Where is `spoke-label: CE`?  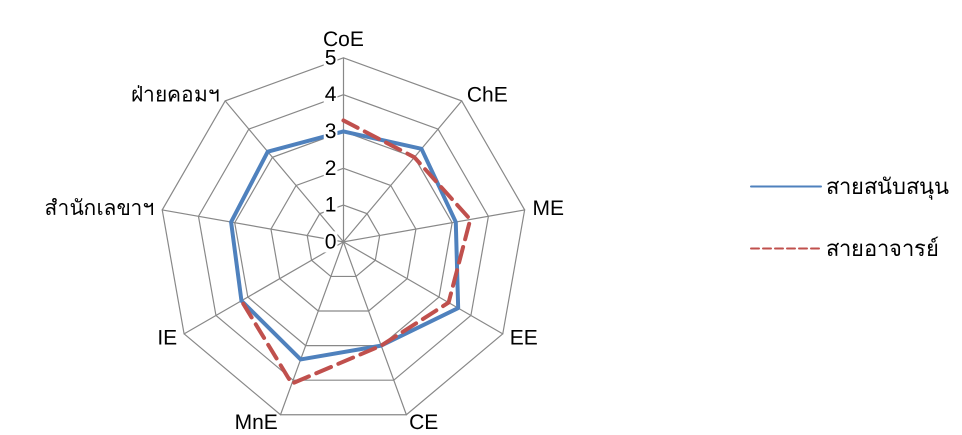
spoke-label: CE is located at coordinates (423, 422).